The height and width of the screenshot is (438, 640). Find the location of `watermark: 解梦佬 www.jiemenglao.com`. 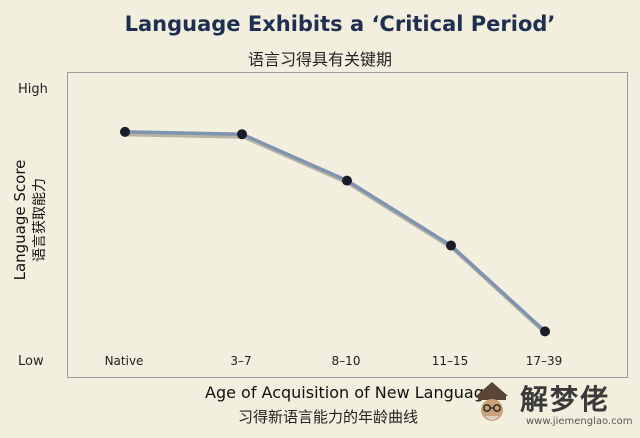

watermark: 解梦佬 www.jiemenglao.com is located at coordinates (554, 406).